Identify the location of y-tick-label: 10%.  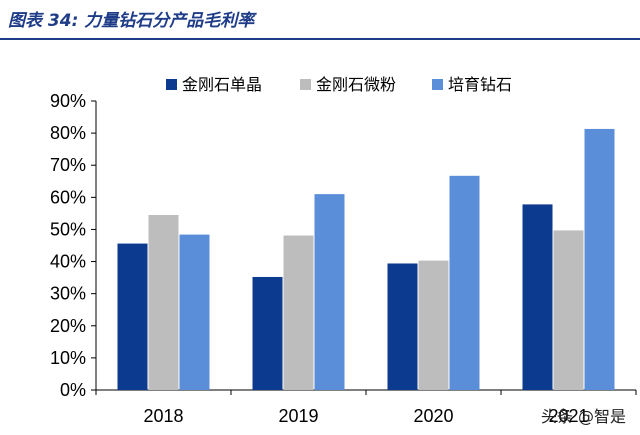
(68, 358).